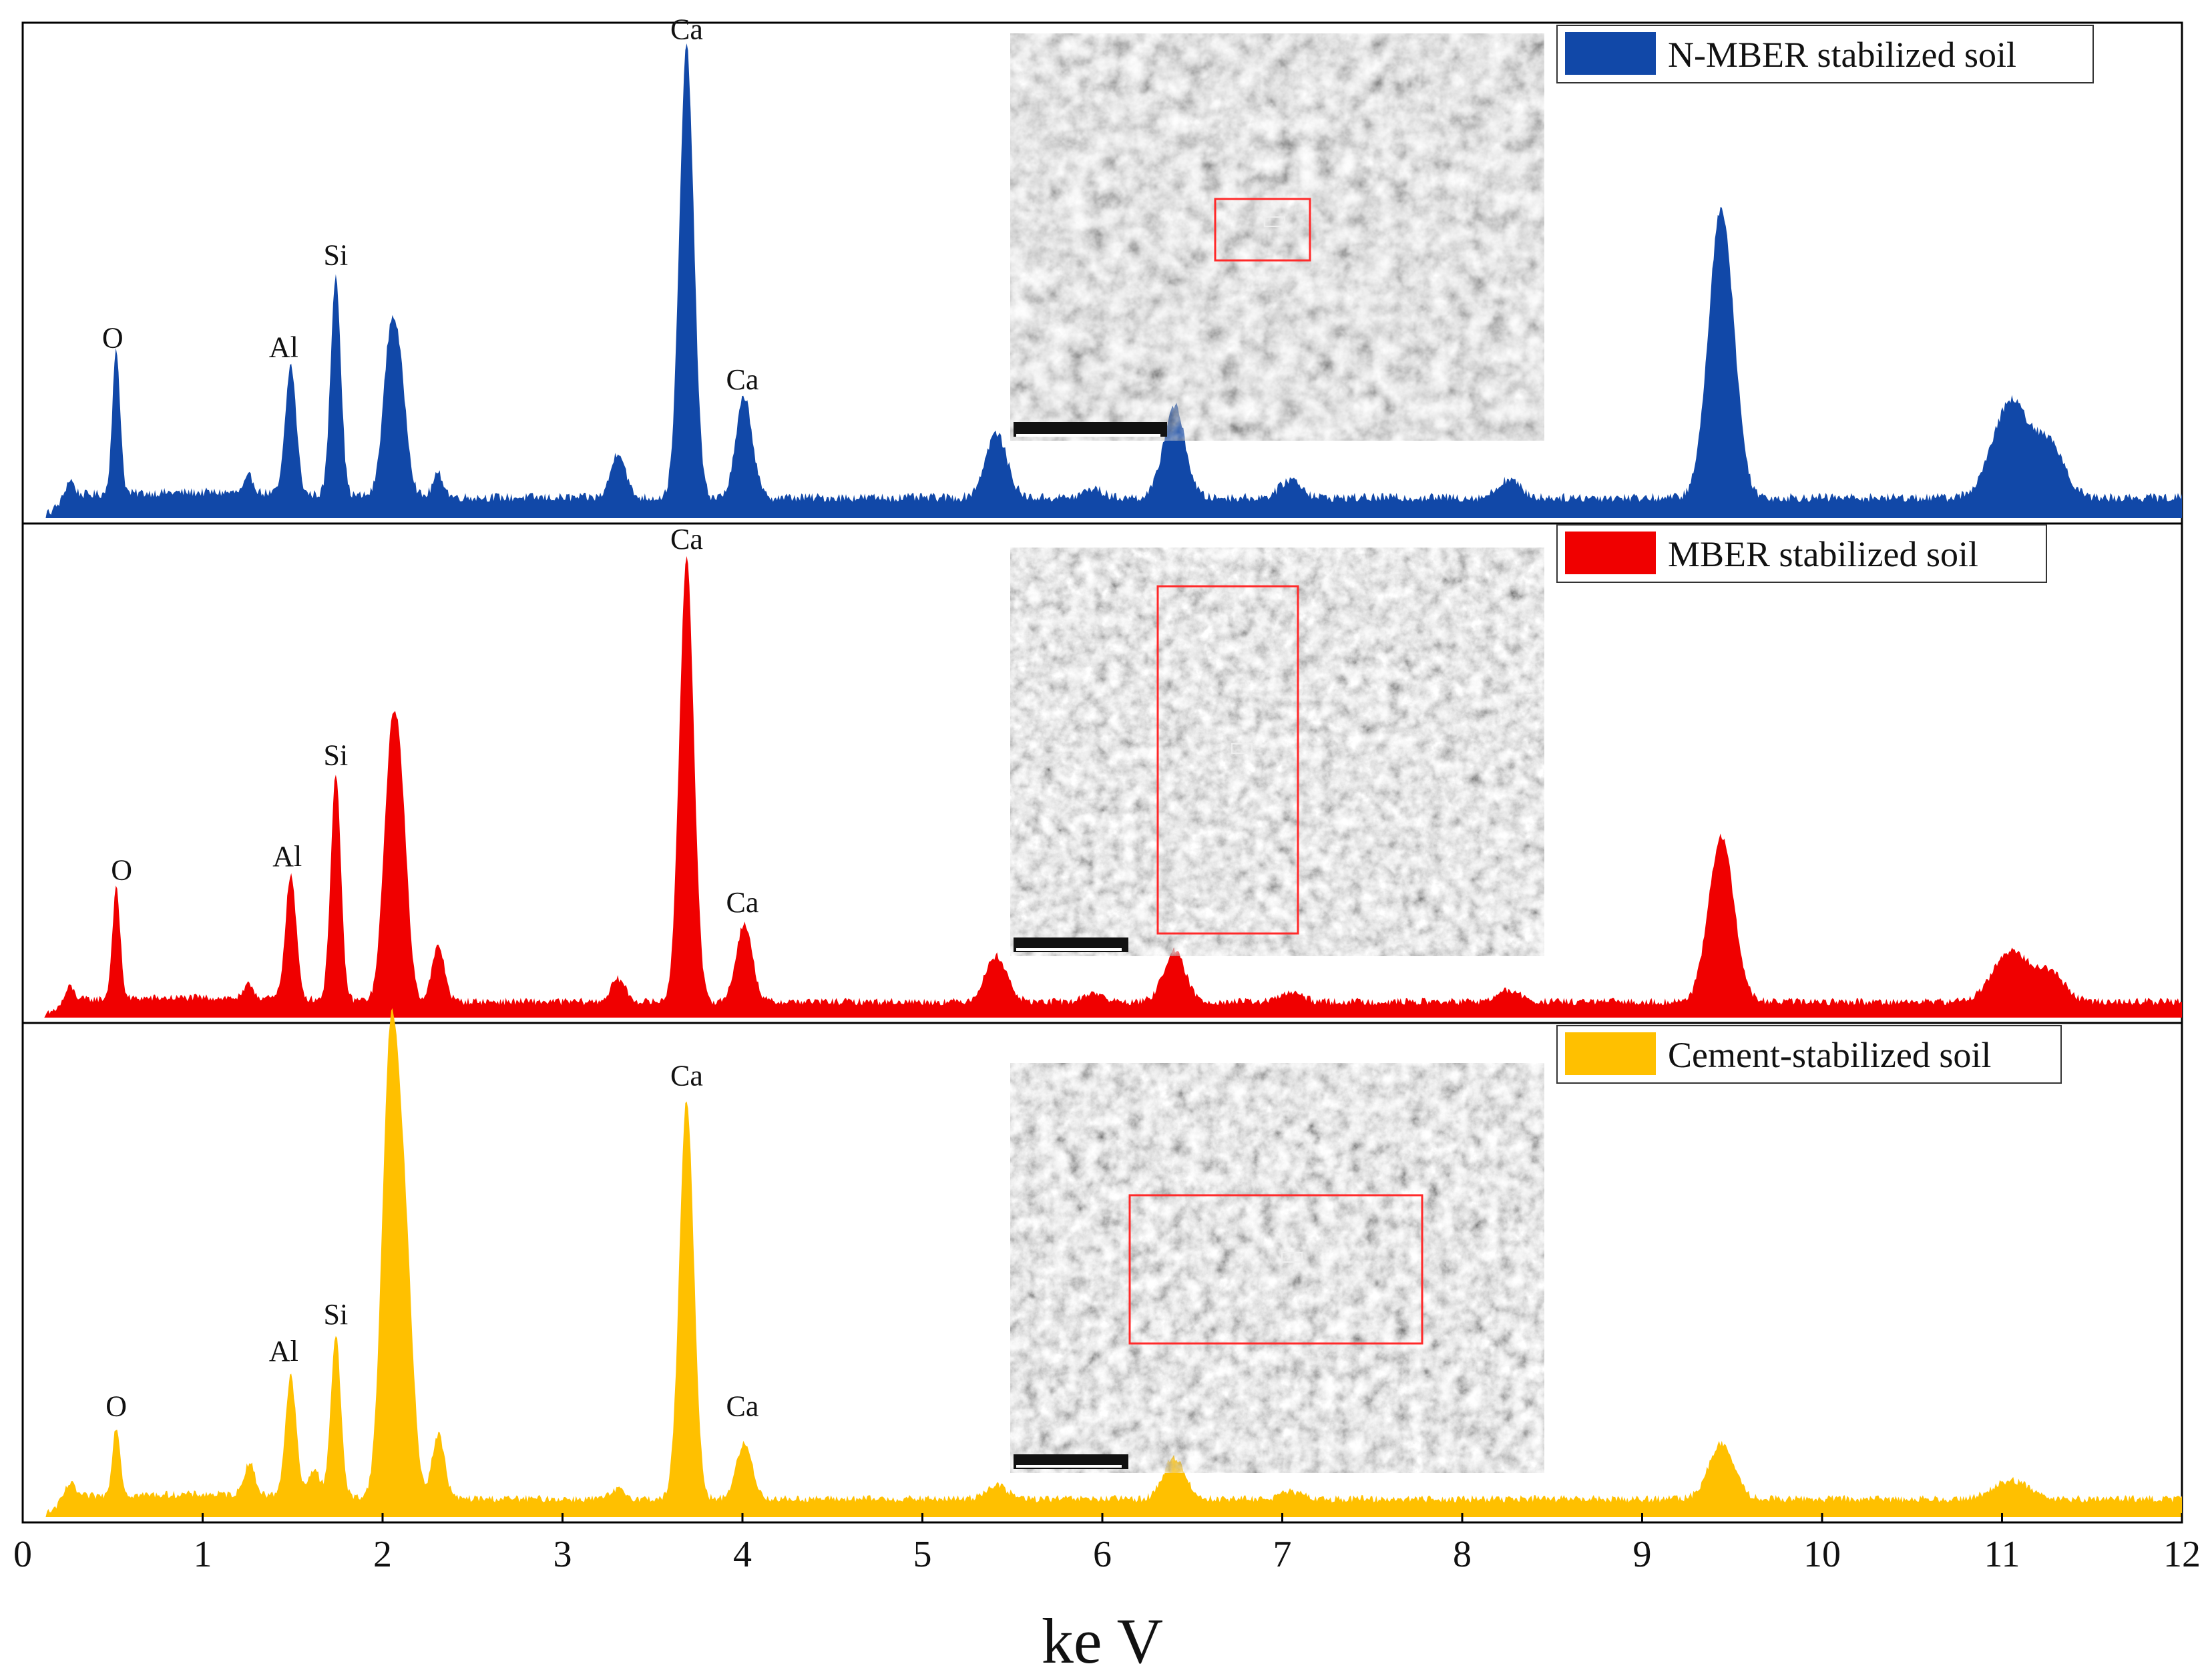 Image resolution: width=2212 pixels, height=1676 pixels. I want to click on x-tick-label-2: 2, so click(382, 1555).